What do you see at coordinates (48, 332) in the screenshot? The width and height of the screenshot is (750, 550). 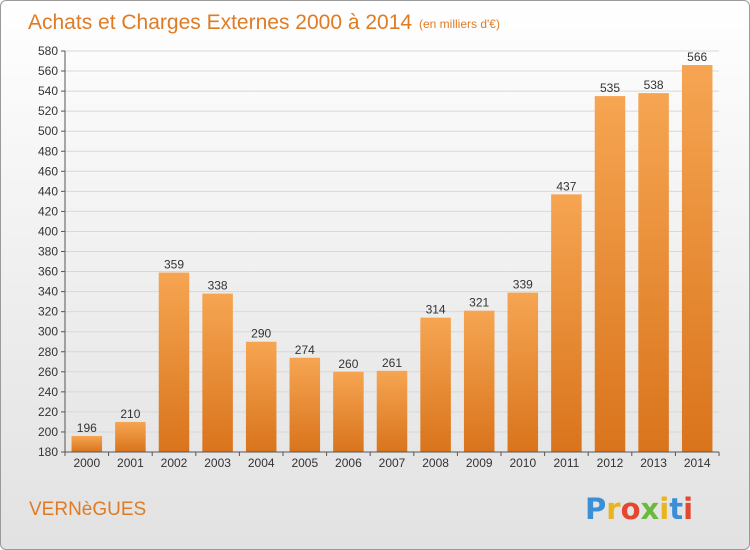 I see `y-tick-label: 300` at bounding box center [48, 332].